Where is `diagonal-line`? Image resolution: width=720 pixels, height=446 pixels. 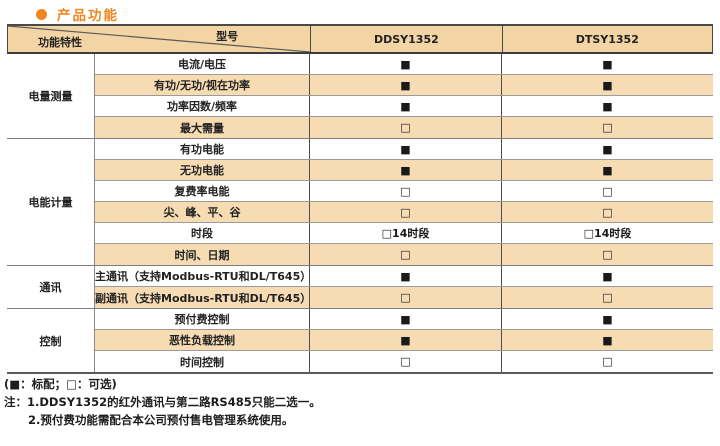
diagonal-line is located at coordinates (159, 39).